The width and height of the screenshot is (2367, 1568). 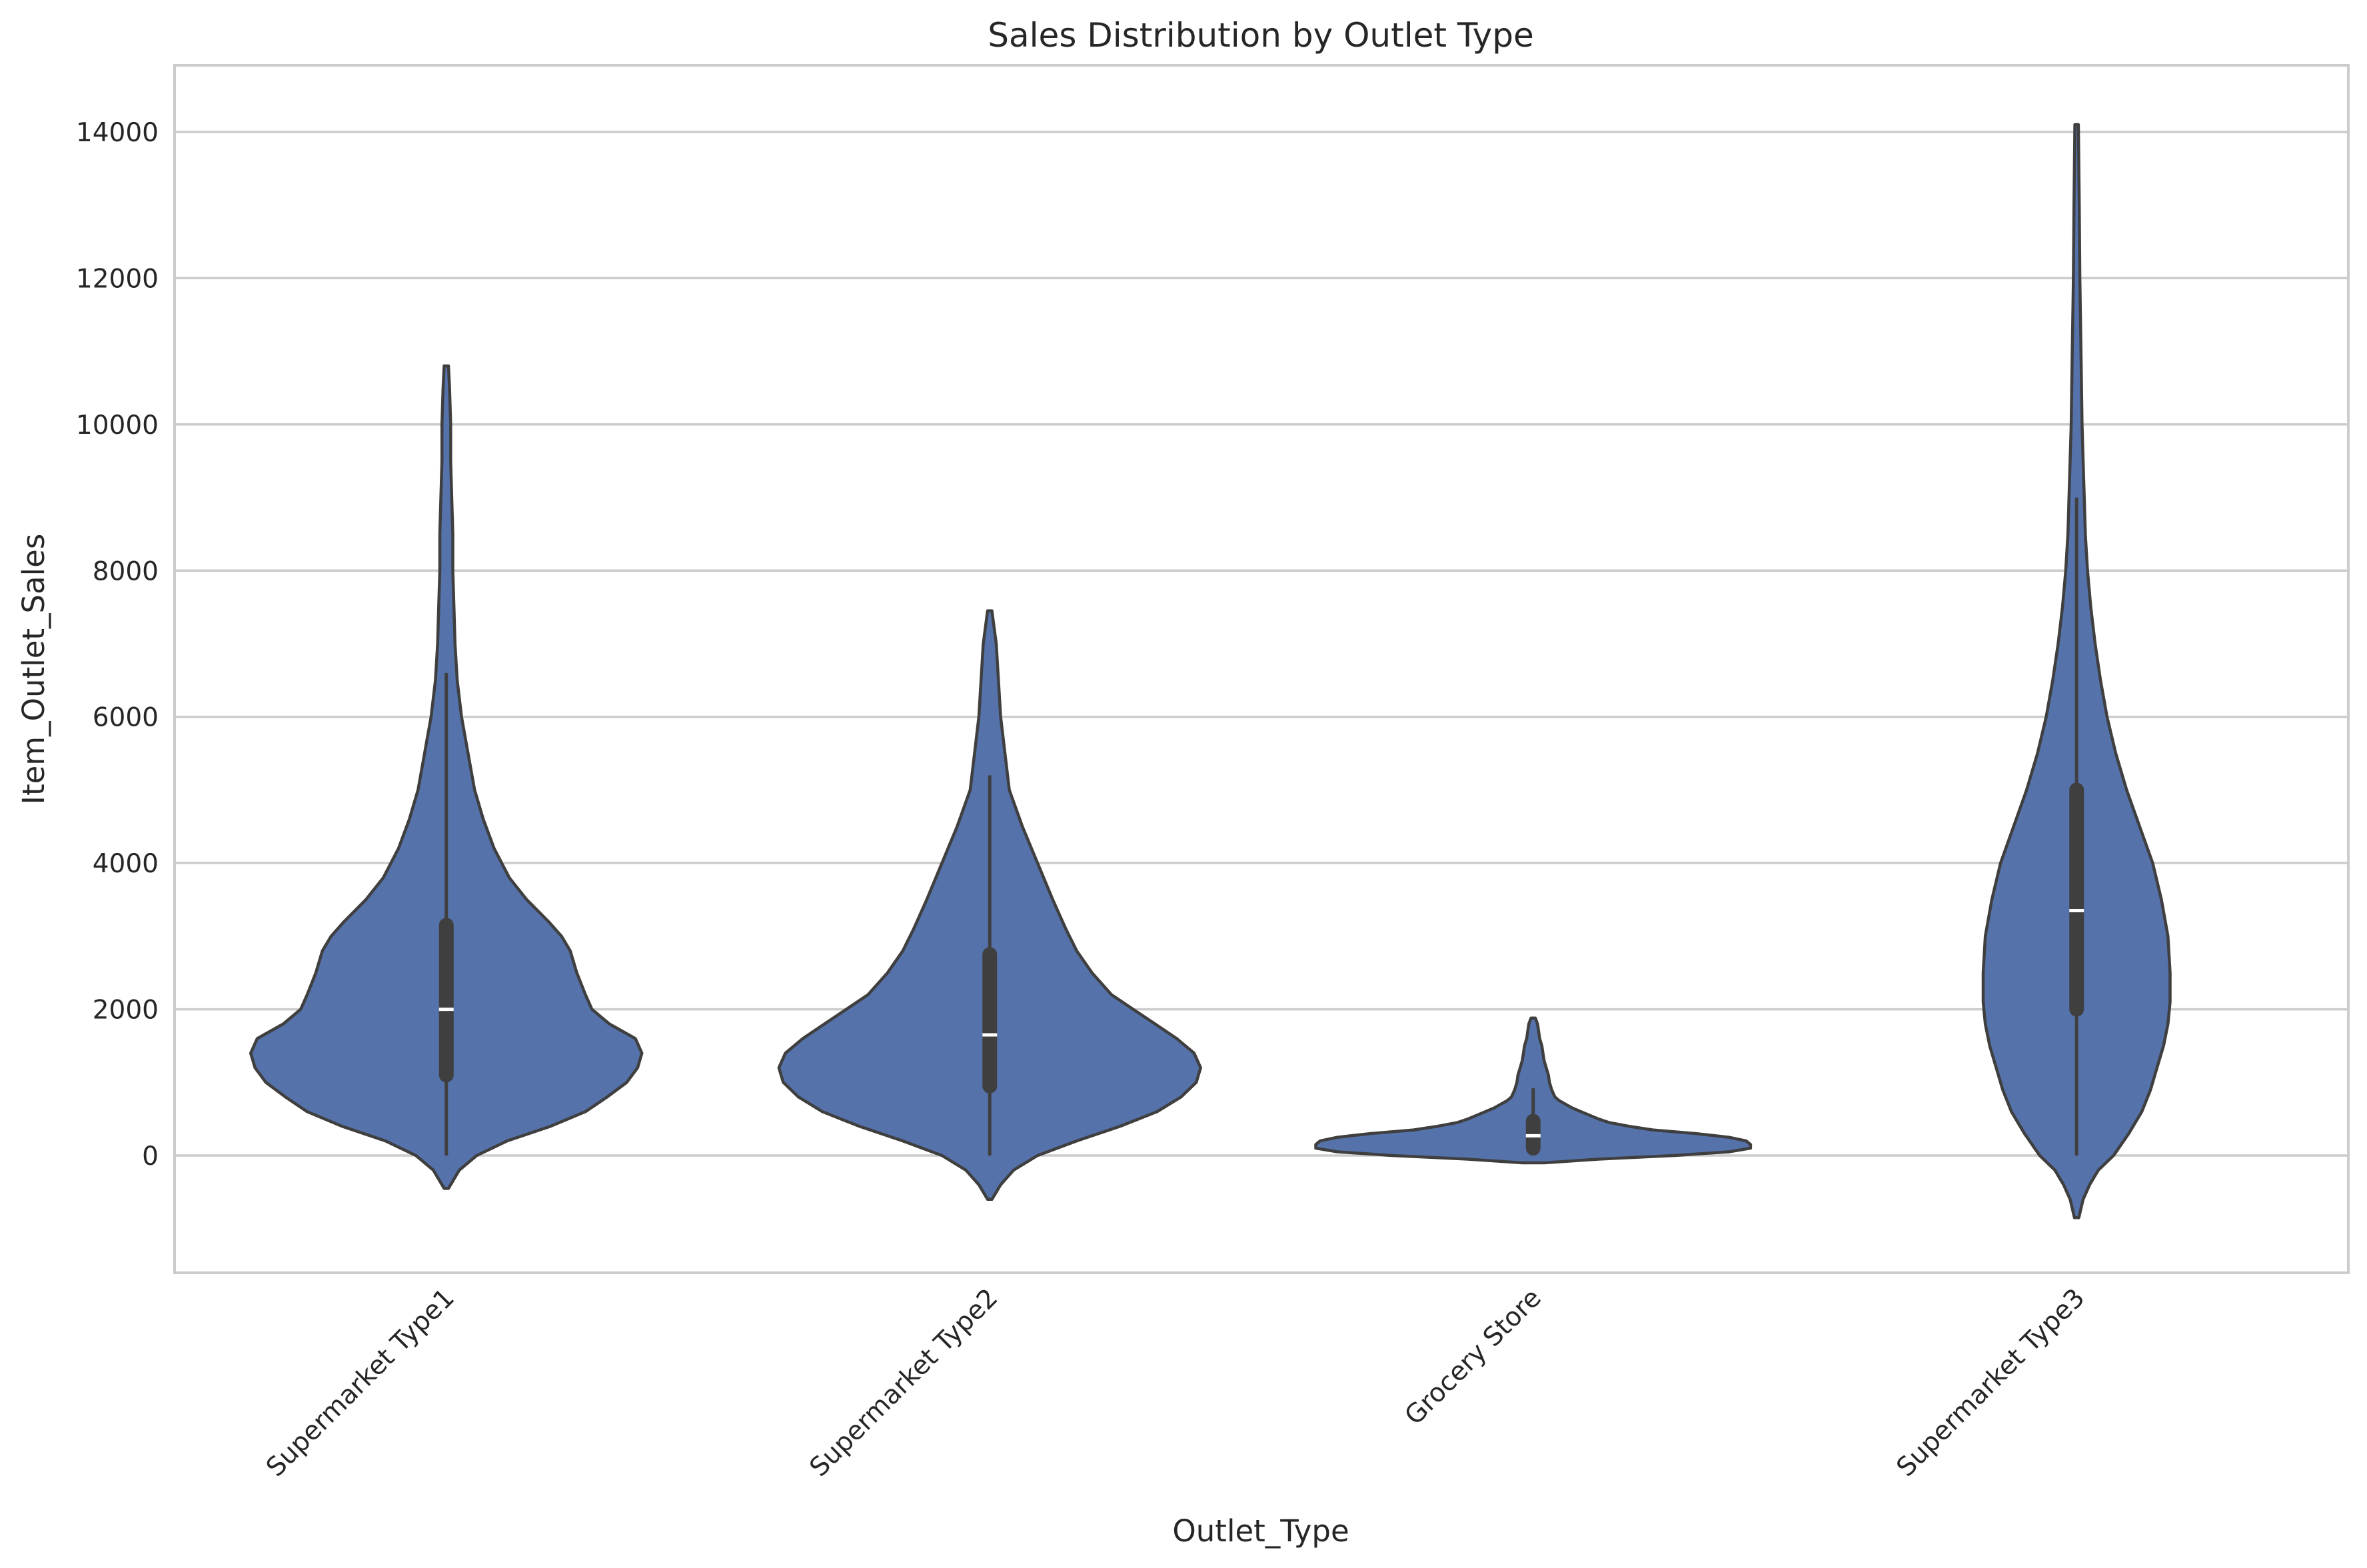 What do you see at coordinates (117, 279) in the screenshot?
I see `y-tick-label: 12000` at bounding box center [117, 279].